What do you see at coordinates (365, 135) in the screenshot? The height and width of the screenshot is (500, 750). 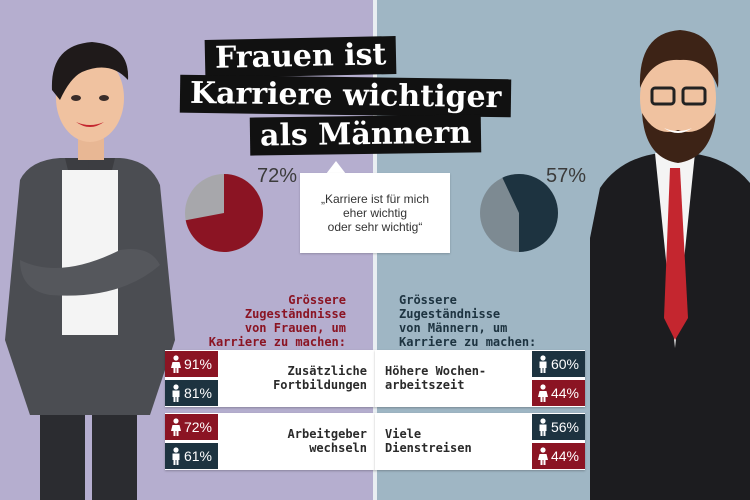 I see `title-line-3: als Männern` at bounding box center [365, 135].